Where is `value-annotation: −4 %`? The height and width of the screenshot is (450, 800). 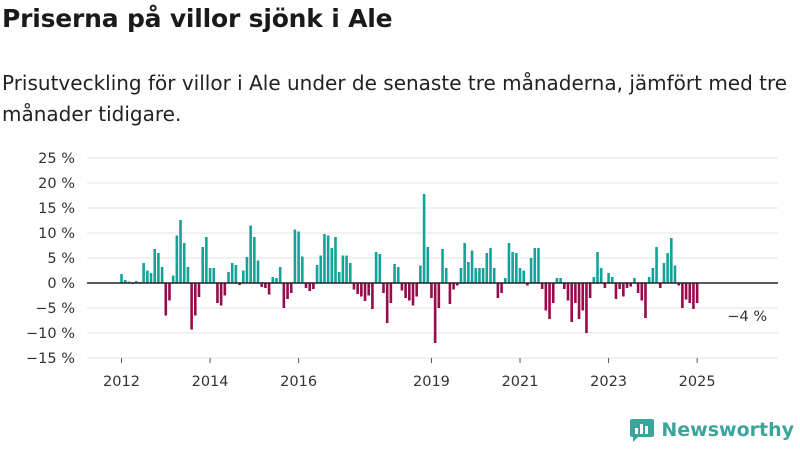 value-annotation: −4 % is located at coordinates (747, 317).